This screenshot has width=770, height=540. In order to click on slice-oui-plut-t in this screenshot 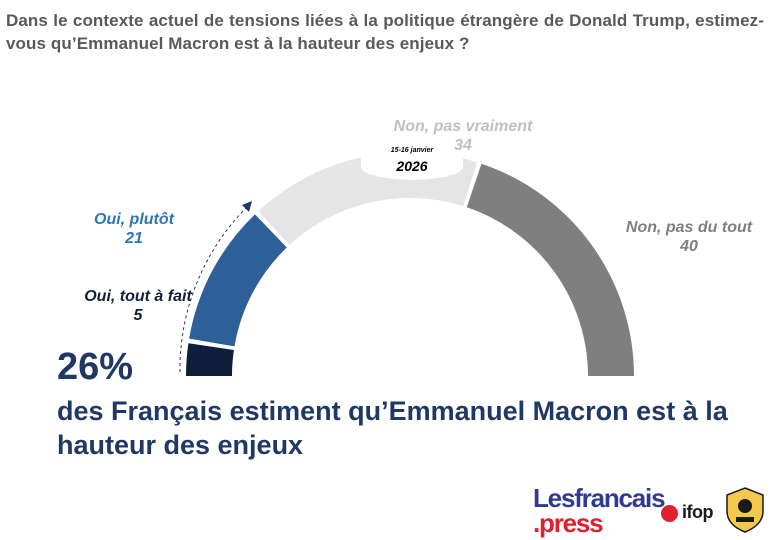, I will do `click(238, 280)`.